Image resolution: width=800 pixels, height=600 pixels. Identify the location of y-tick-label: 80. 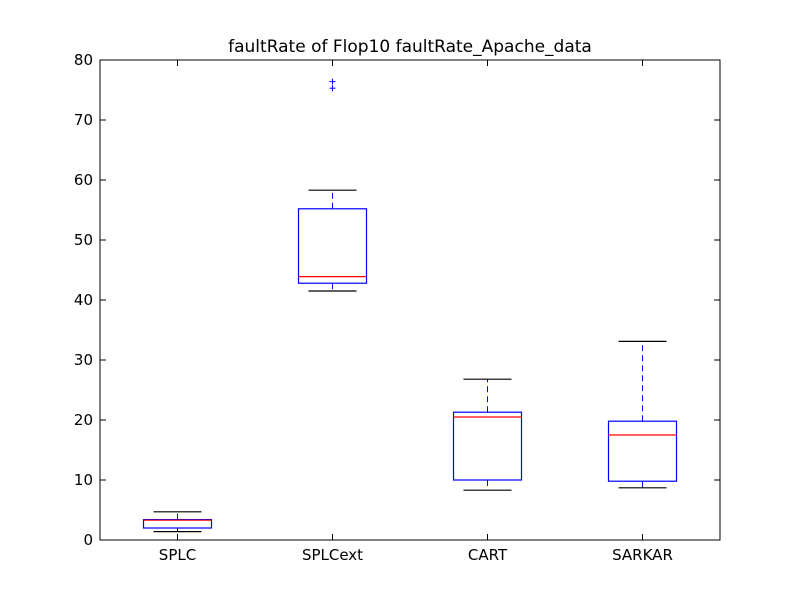
(83, 60).